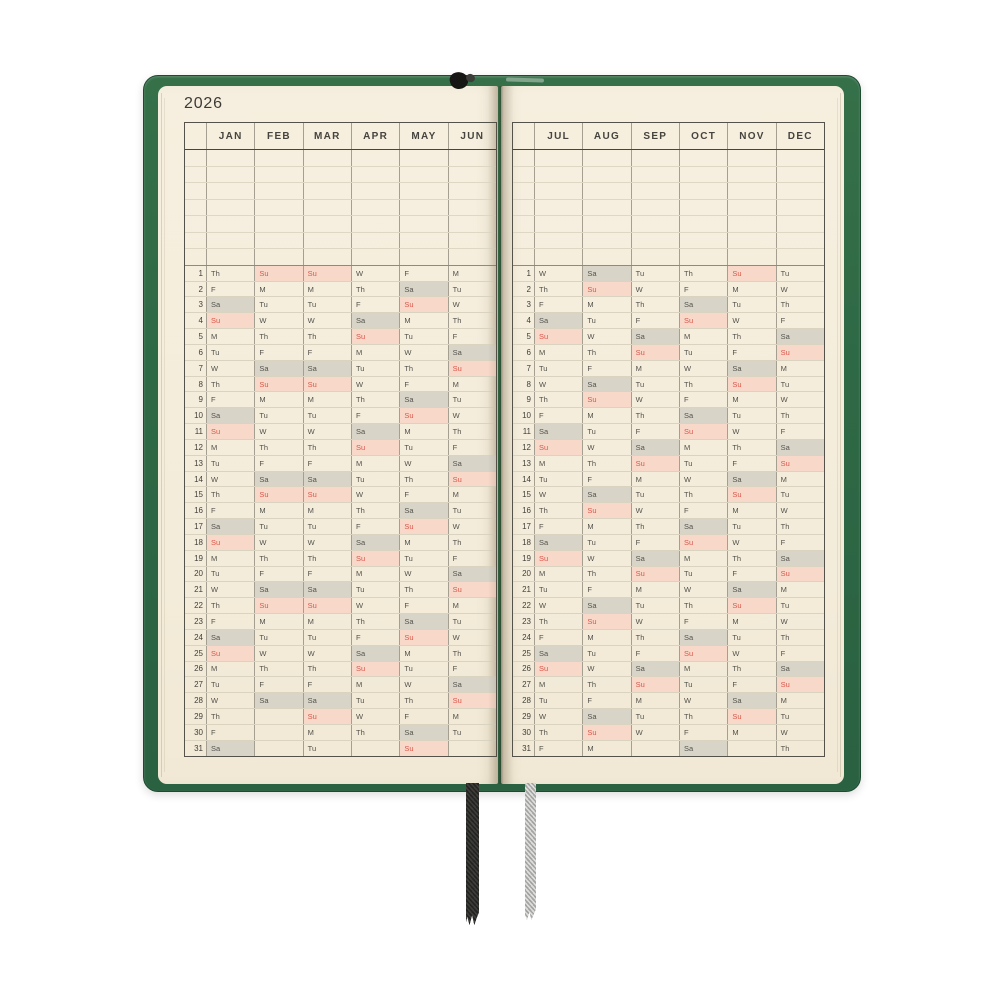 This screenshot has height=1000, width=1000. What do you see at coordinates (668, 748) in the screenshot?
I see `day-row: 31 F M Sa Th` at bounding box center [668, 748].